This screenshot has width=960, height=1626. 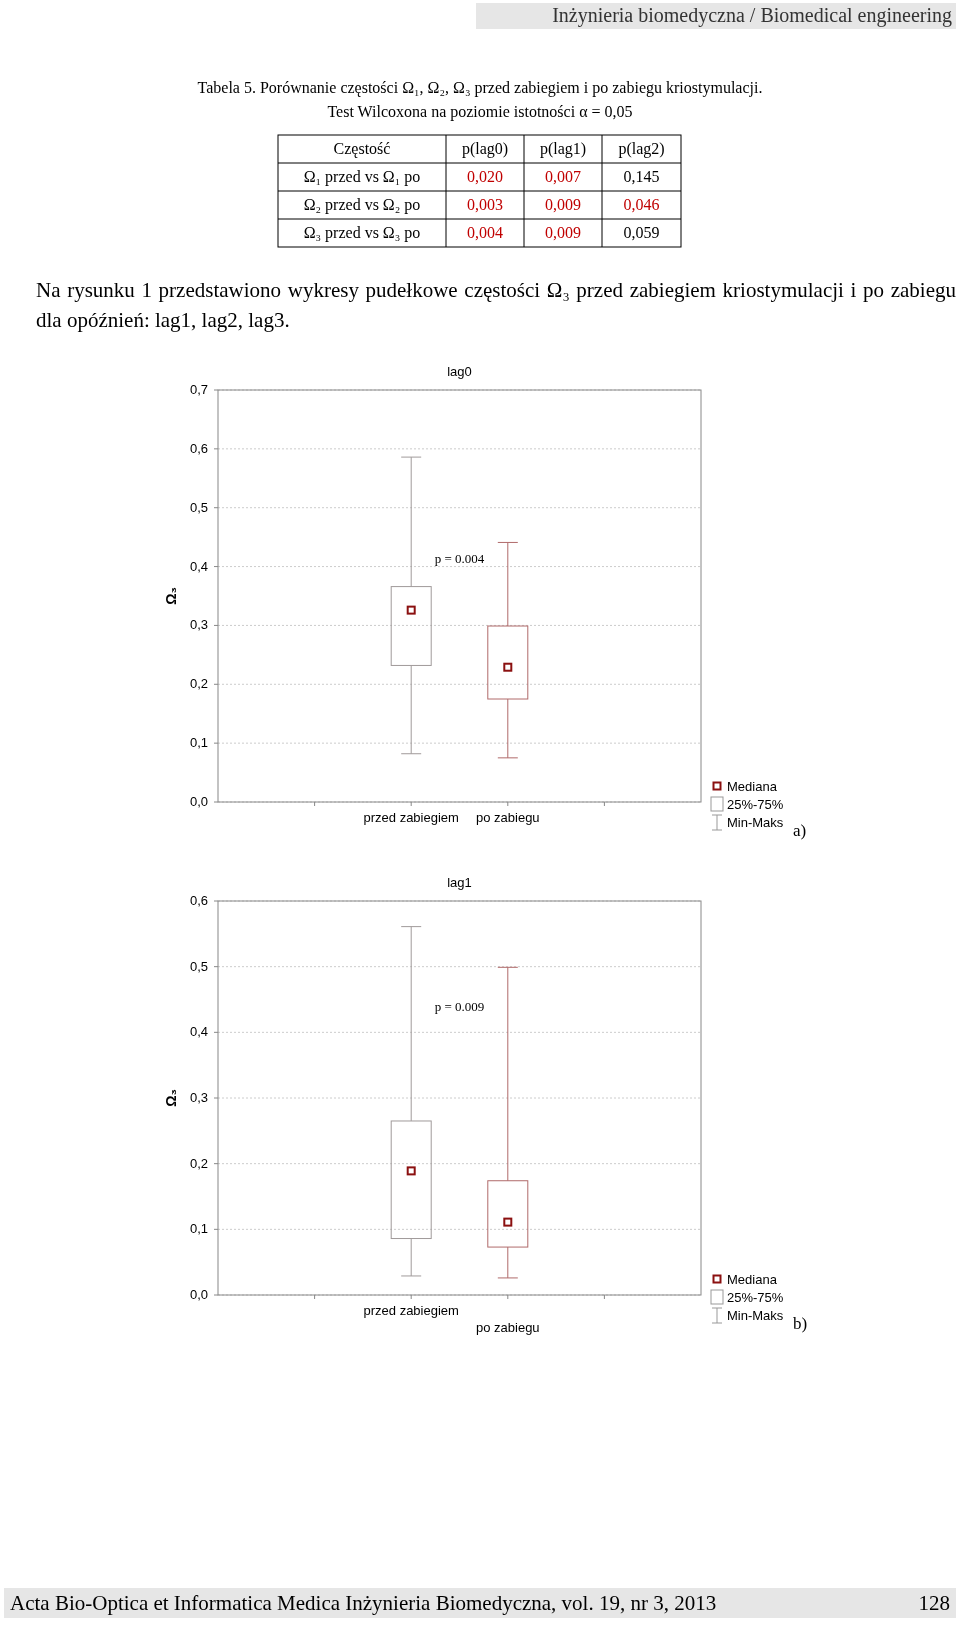 I want to click on category-label: p(lag2), so click(x=641, y=149).